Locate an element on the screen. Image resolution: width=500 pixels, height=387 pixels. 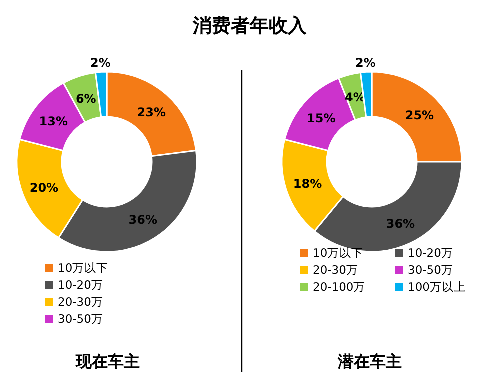
legend-label: 100万以上 is located at coordinates (437, 287).